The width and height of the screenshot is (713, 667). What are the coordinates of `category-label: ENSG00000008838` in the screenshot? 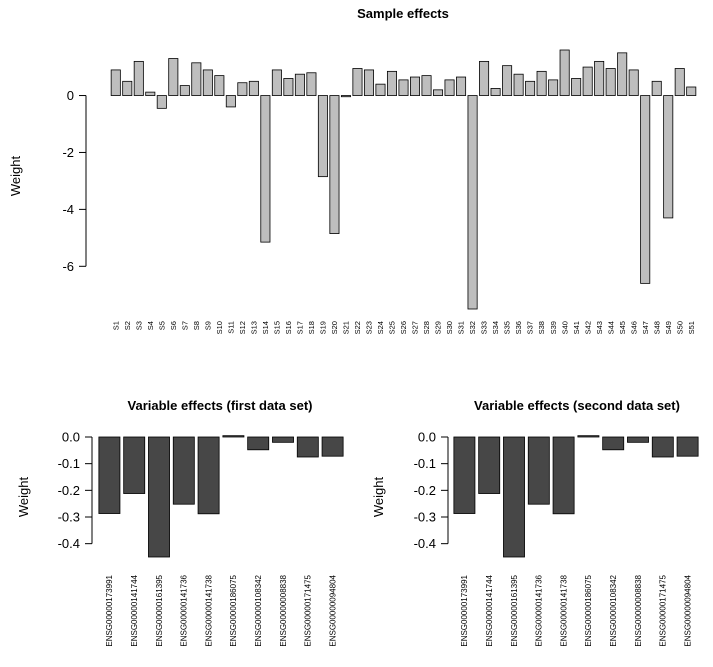 It's located at (283, 610).